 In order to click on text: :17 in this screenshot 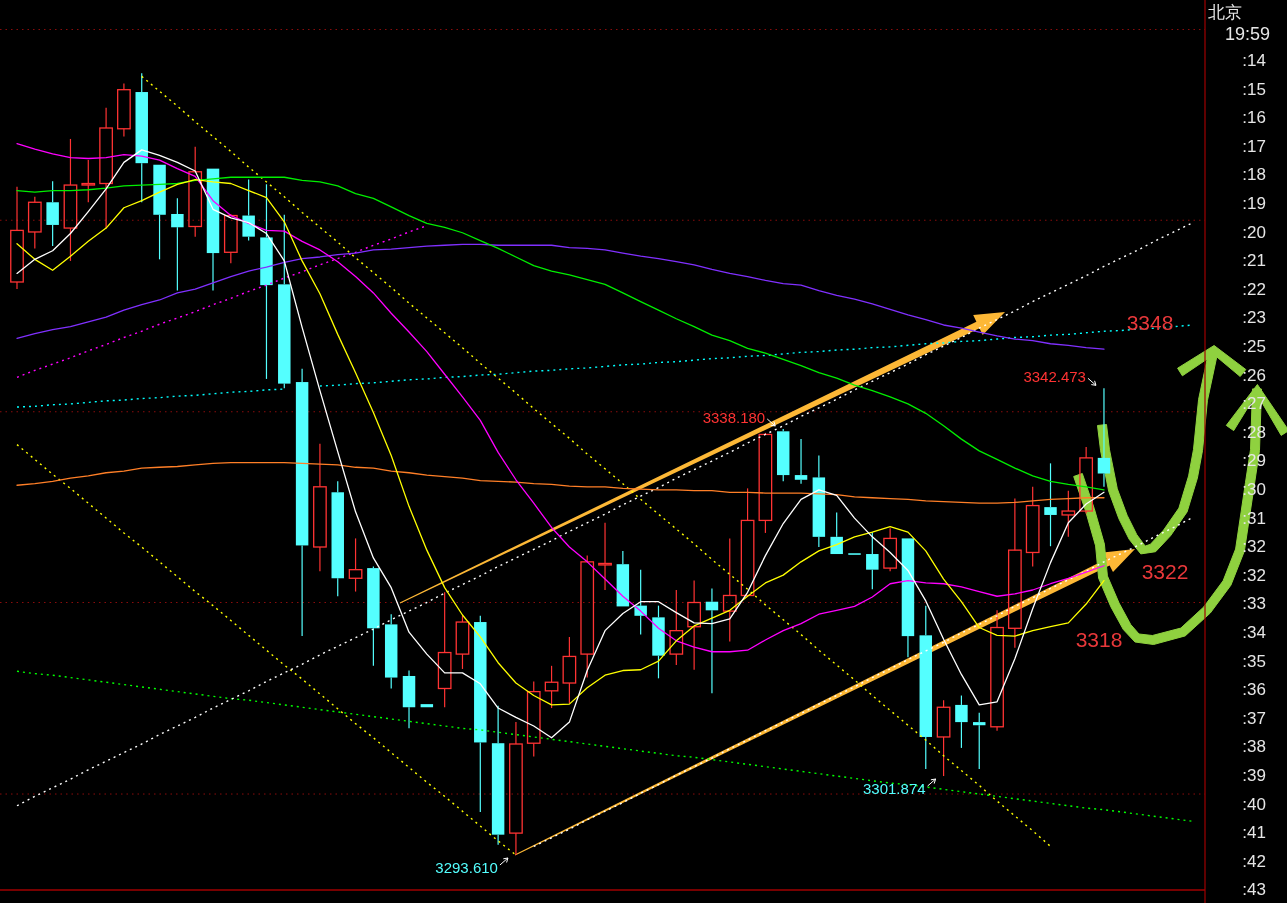, I will do `click(1254, 146)`.